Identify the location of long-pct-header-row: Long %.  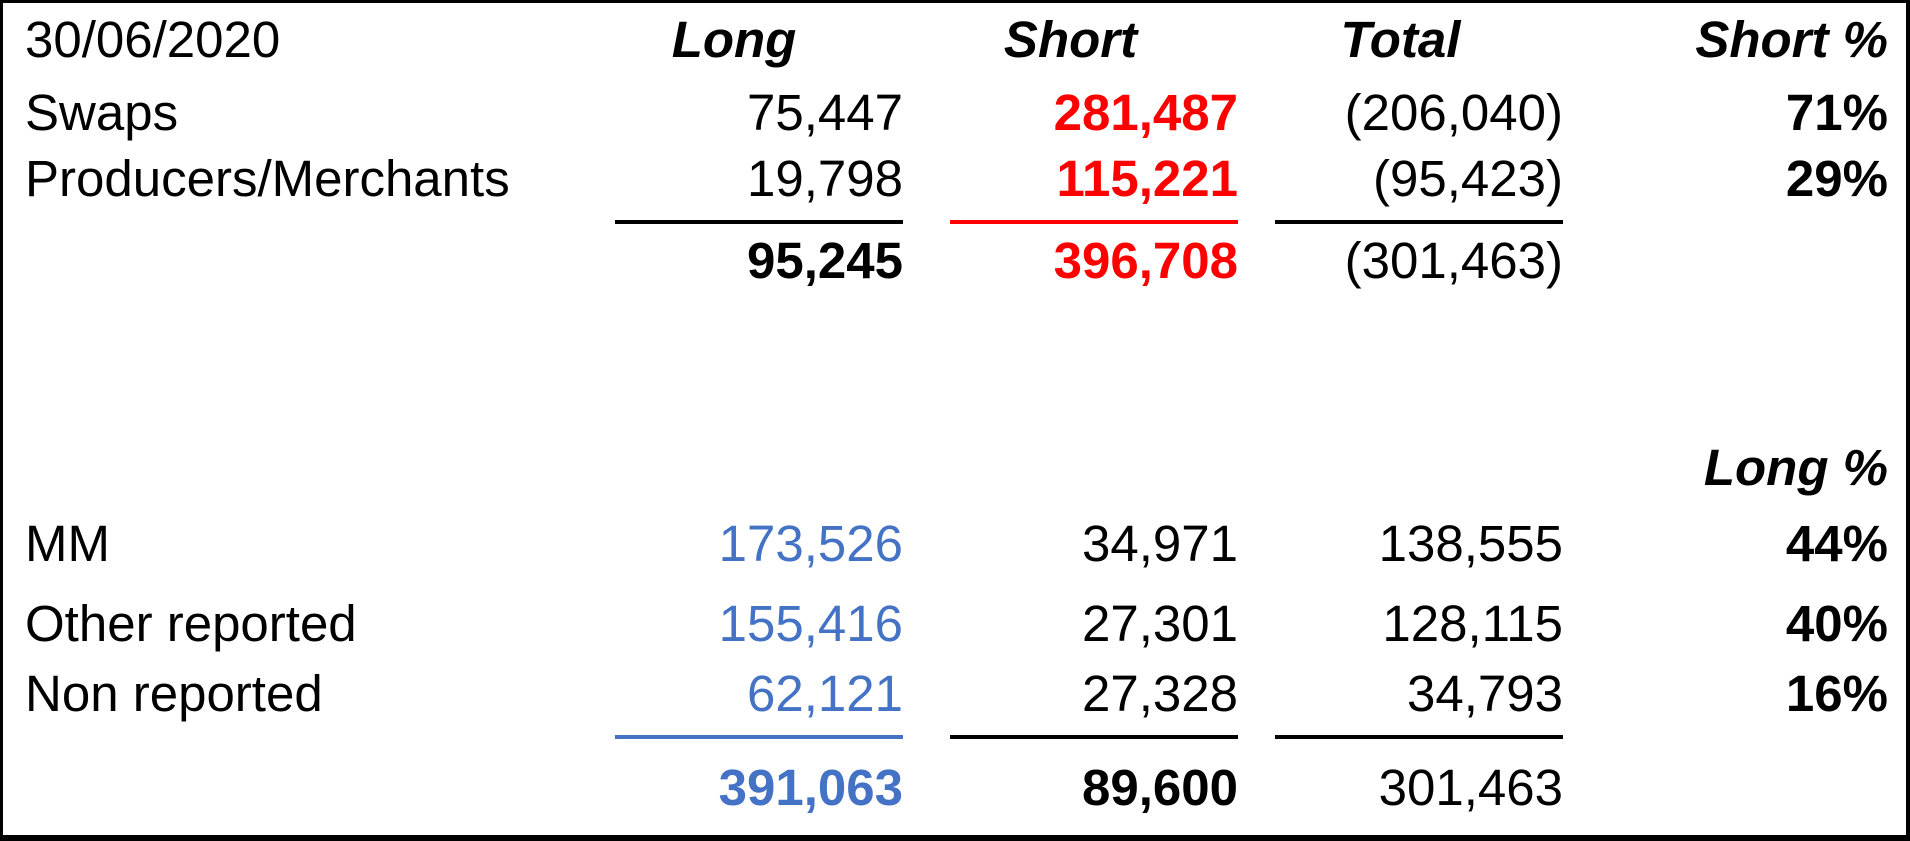
(954, 467).